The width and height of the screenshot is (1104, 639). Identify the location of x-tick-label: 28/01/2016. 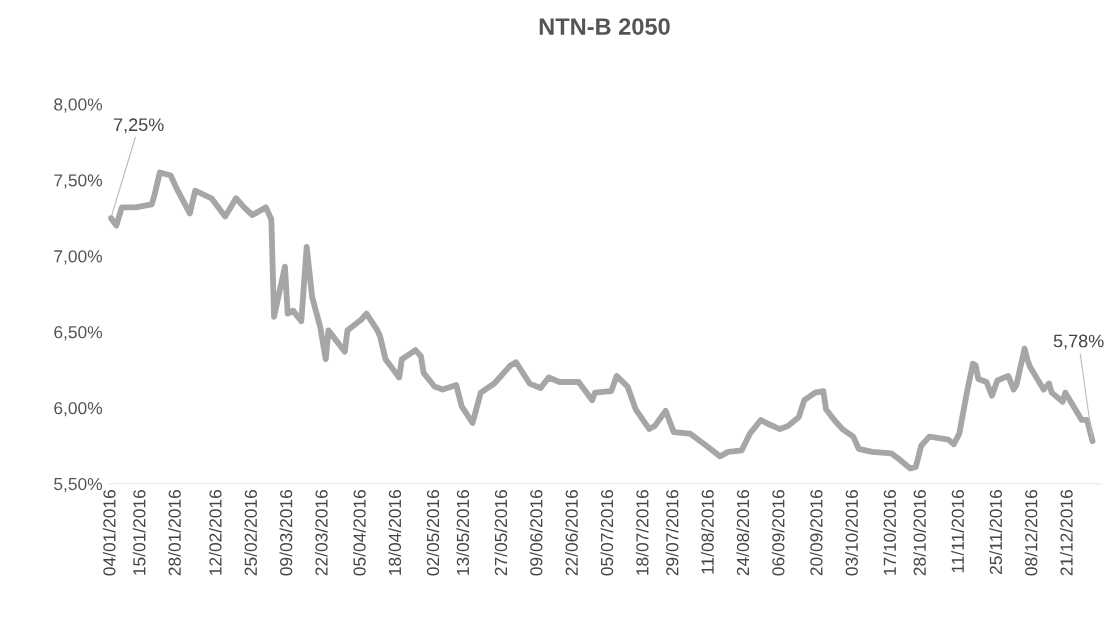
(174, 533).